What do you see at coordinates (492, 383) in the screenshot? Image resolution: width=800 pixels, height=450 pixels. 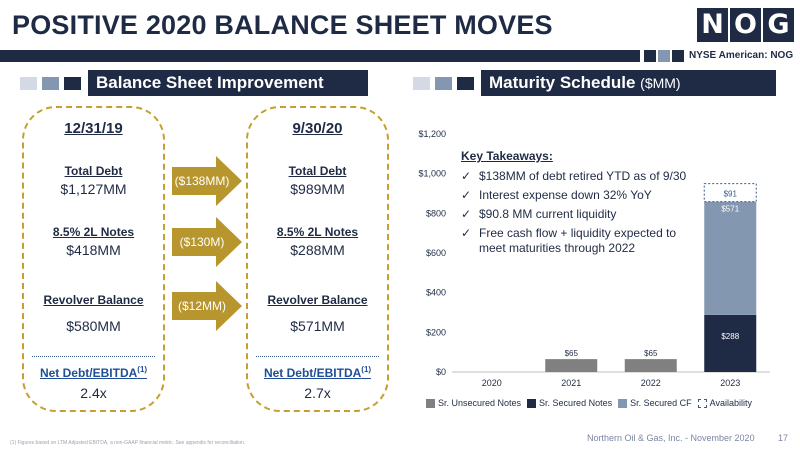 I see `x-tick-label: 2020` at bounding box center [492, 383].